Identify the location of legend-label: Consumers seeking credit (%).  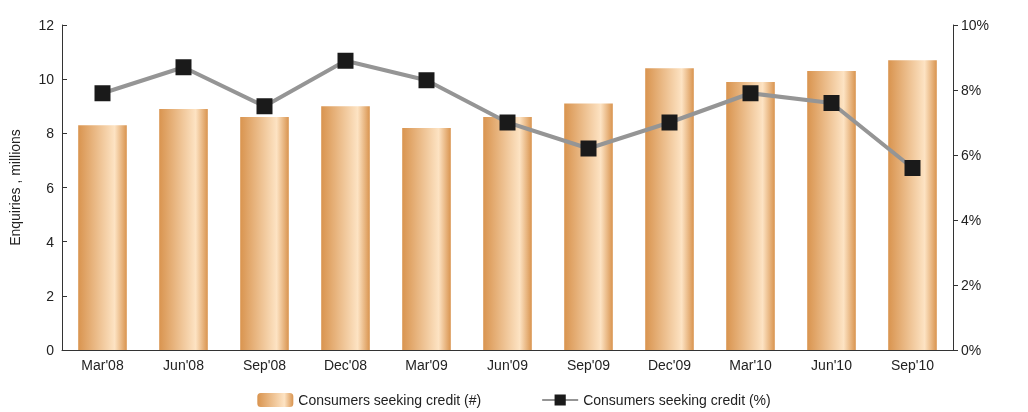
(677, 400).